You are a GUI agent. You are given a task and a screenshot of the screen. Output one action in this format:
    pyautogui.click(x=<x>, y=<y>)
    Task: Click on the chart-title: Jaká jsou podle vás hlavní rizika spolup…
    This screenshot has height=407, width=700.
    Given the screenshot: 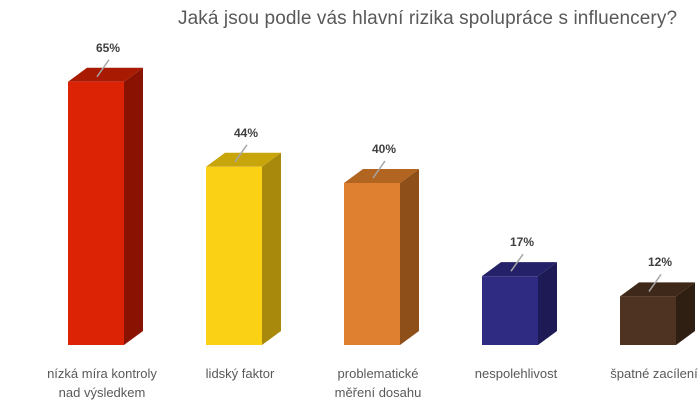 What is the action you would take?
    pyautogui.click(x=428, y=18)
    